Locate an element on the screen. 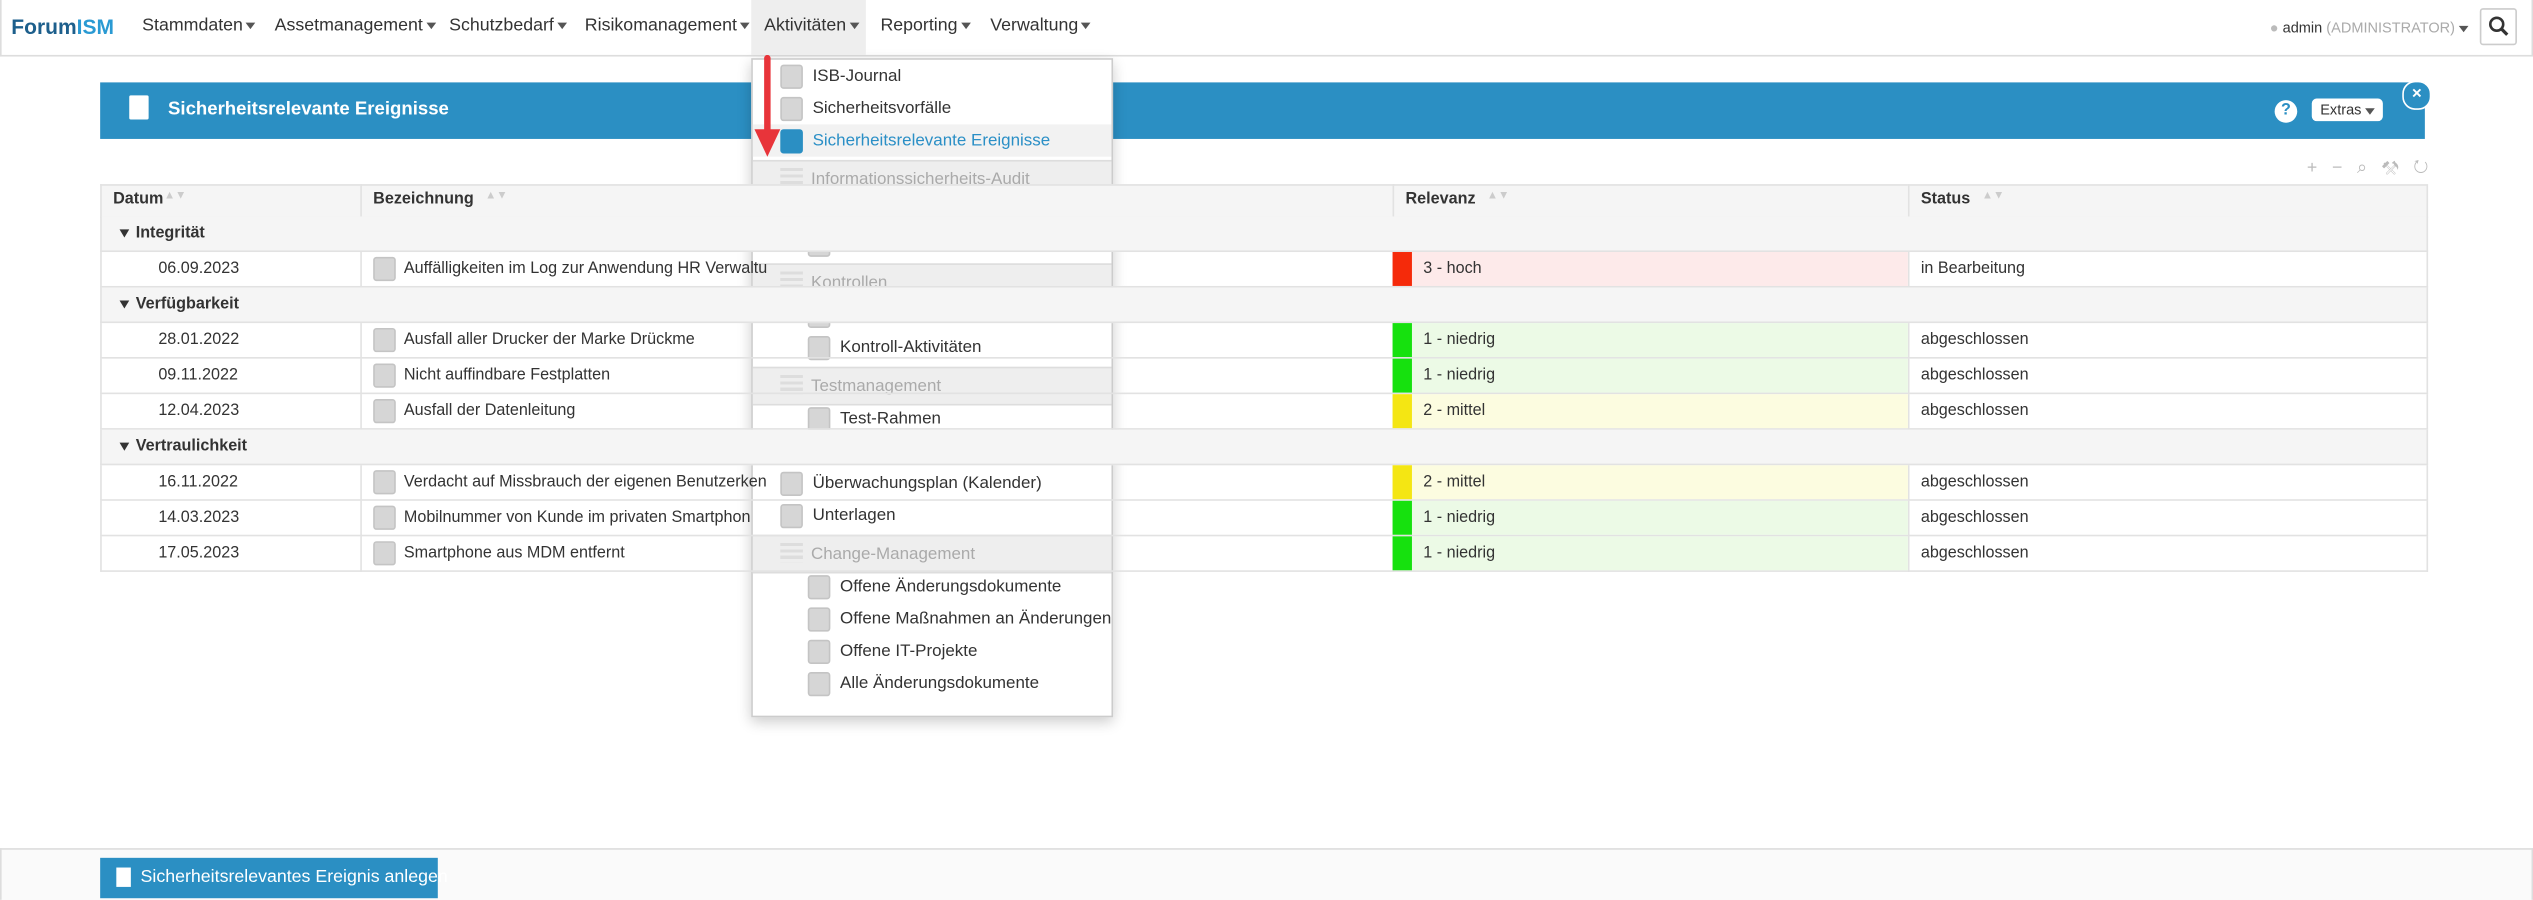 This screenshot has height=900, width=2533. nav-item: Verwaltung is located at coordinates (1040, 25).